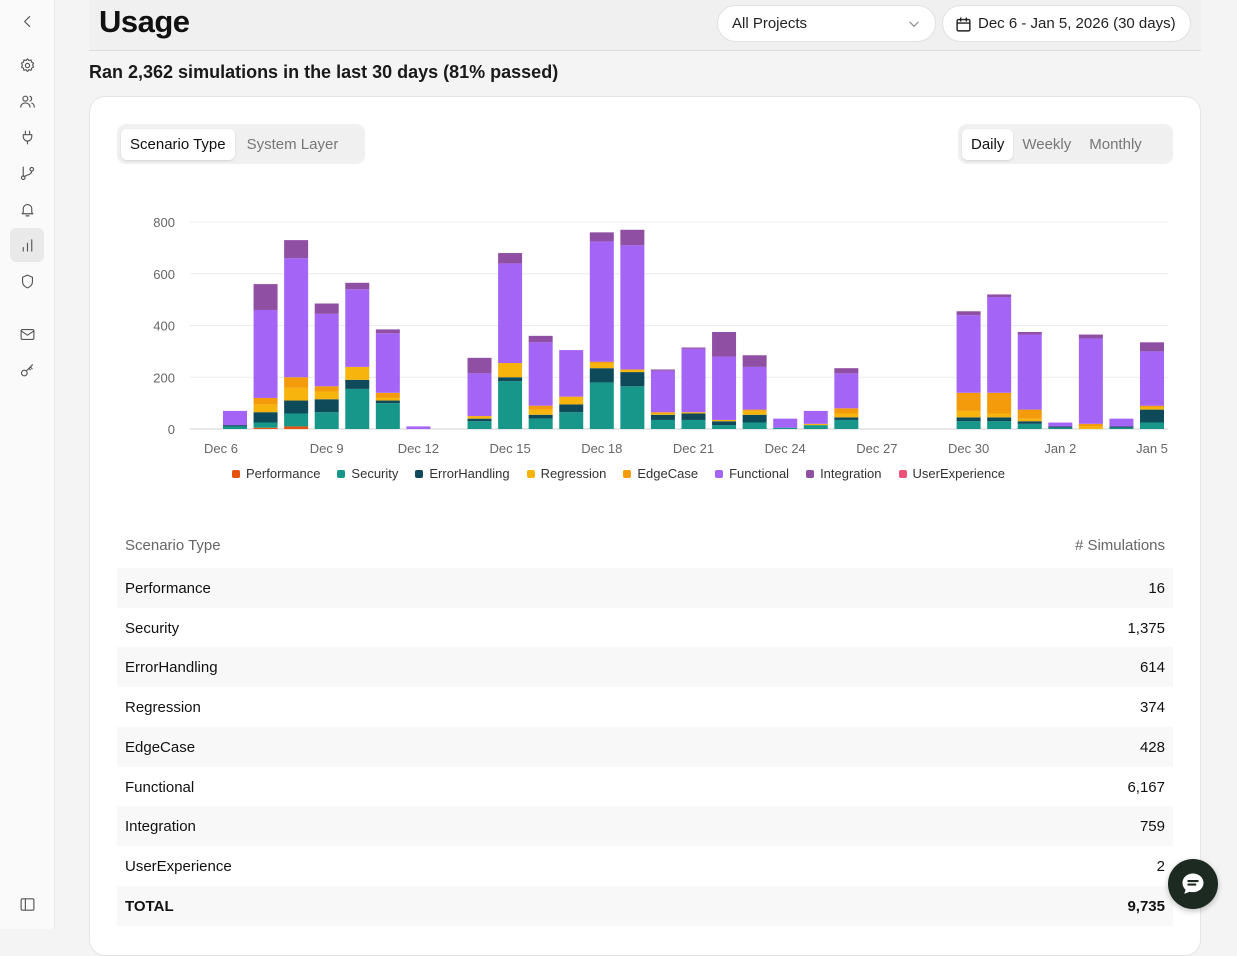 The width and height of the screenshot is (1237, 956). I want to click on sidebar-toggle-button, so click(27, 904).